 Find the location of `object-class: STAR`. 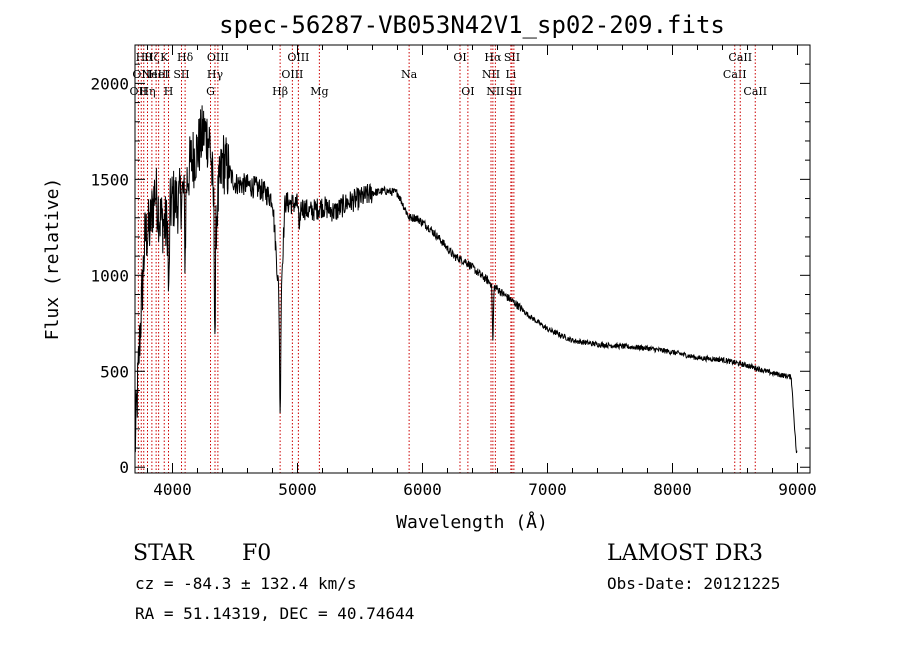

object-class: STAR is located at coordinates (164, 553).